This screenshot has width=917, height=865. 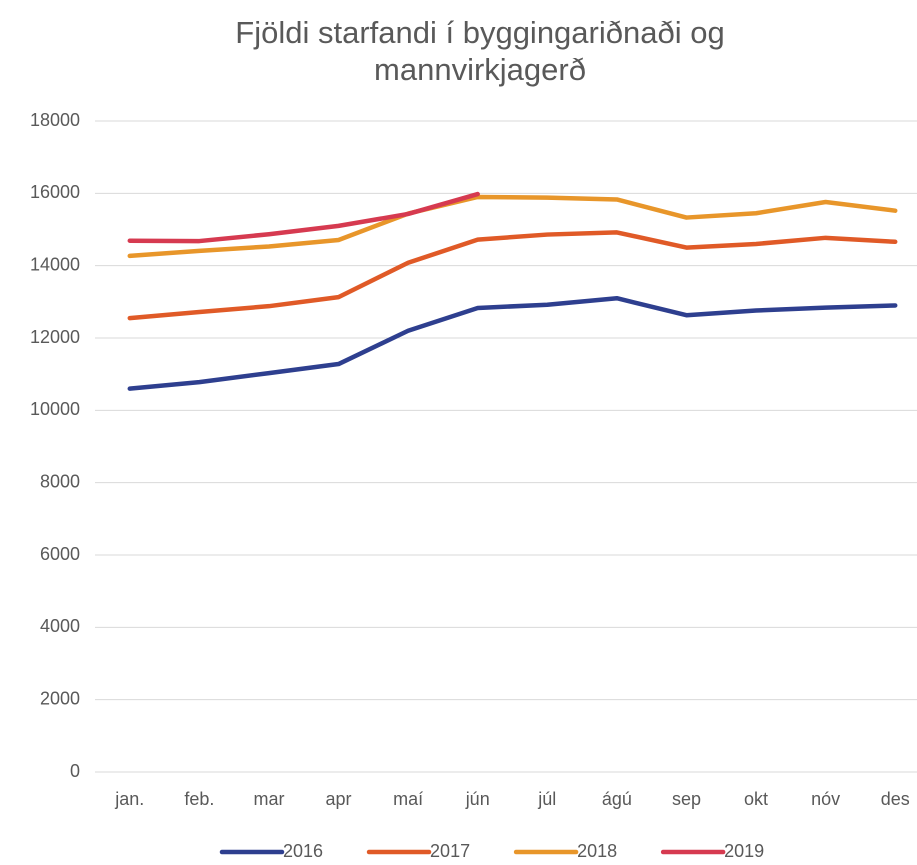 I want to click on legend-label: 2019, so click(x=744, y=851).